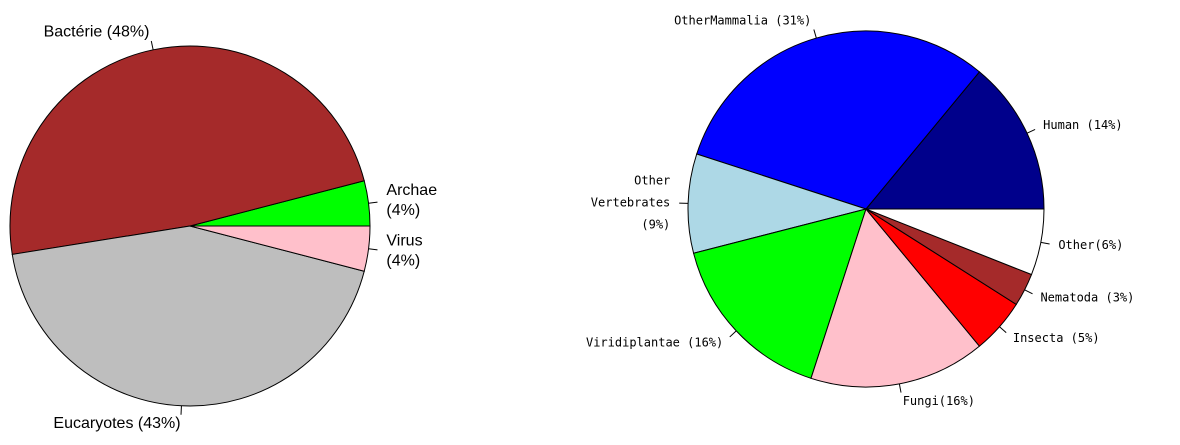  I want to click on slice-label: Other(6%), so click(1090, 245).